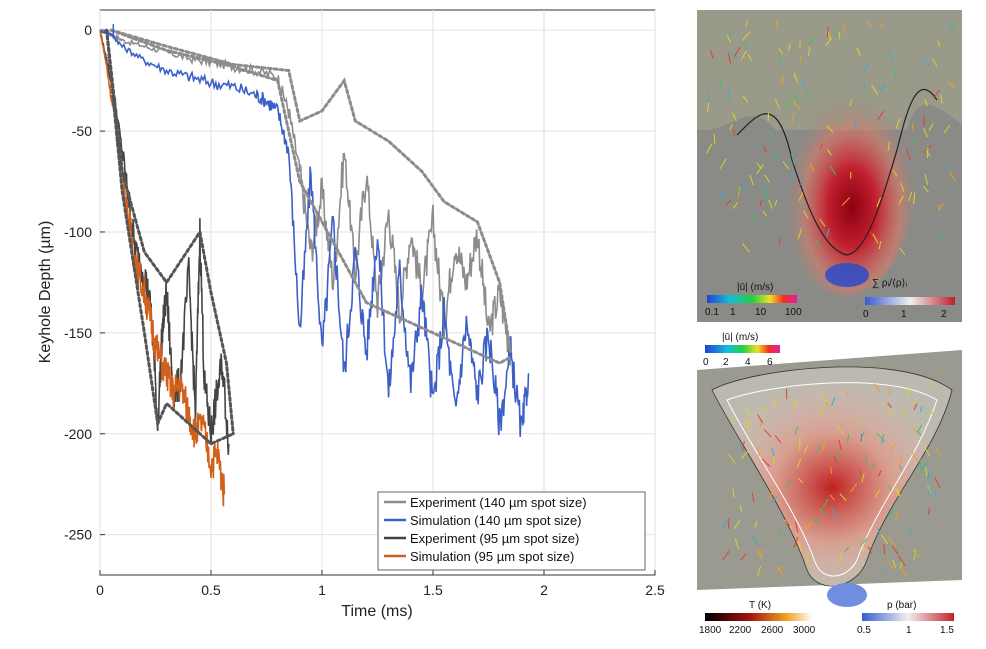 Image resolution: width=986 pixels, height=649 pixels. I want to click on x-tick-label: 0.5, so click(211, 590).